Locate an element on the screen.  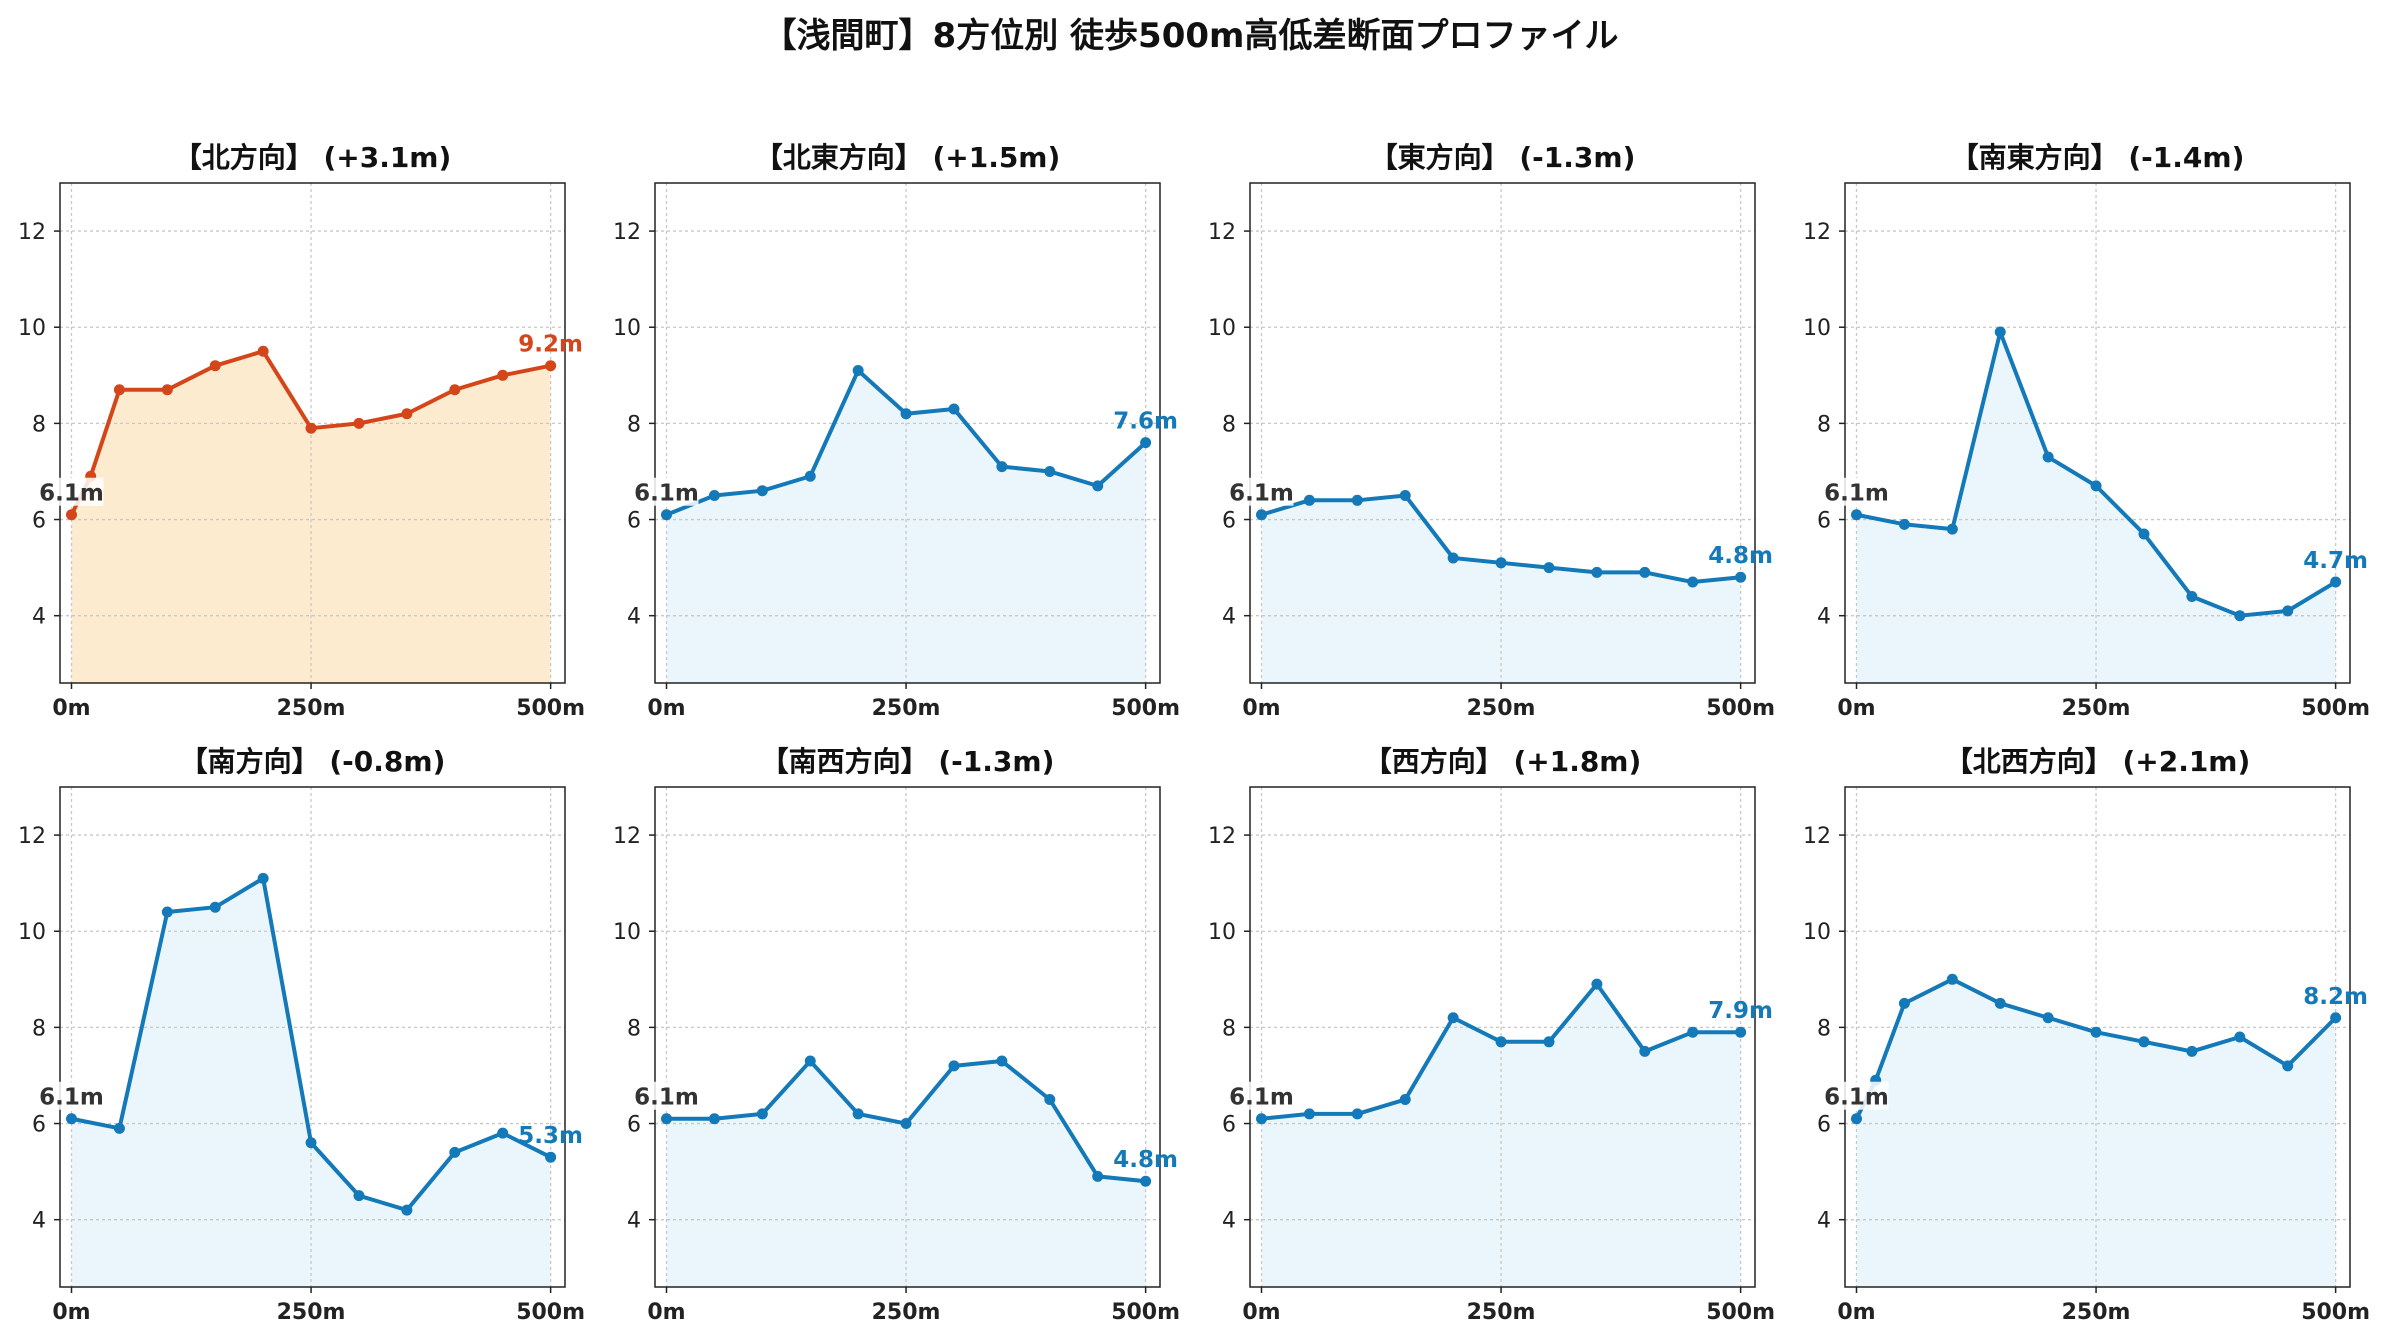
end-value-label: 8.2m is located at coordinates (2335, 997).